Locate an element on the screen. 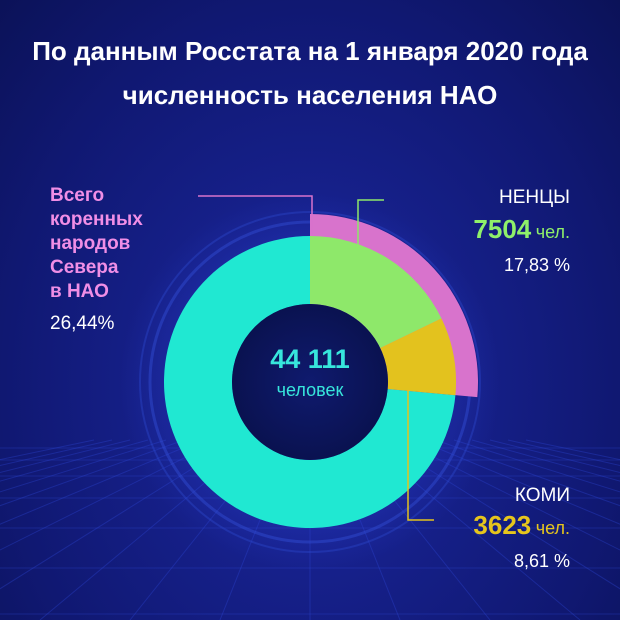 This screenshot has width=620, height=620. label-komi: КОМИ 3623 чел. 8,61 % is located at coordinates (485, 528).